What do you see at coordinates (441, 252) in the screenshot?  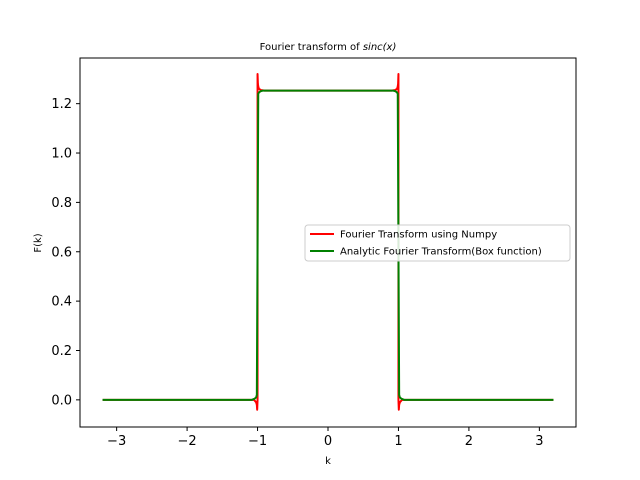 I see `legend-label-analytic: Analytic Fourier Transform(Box function)` at bounding box center [441, 252].